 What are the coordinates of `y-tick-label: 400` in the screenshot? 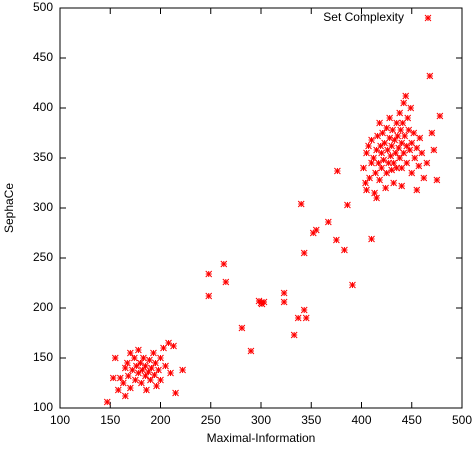 It's located at (43, 107).